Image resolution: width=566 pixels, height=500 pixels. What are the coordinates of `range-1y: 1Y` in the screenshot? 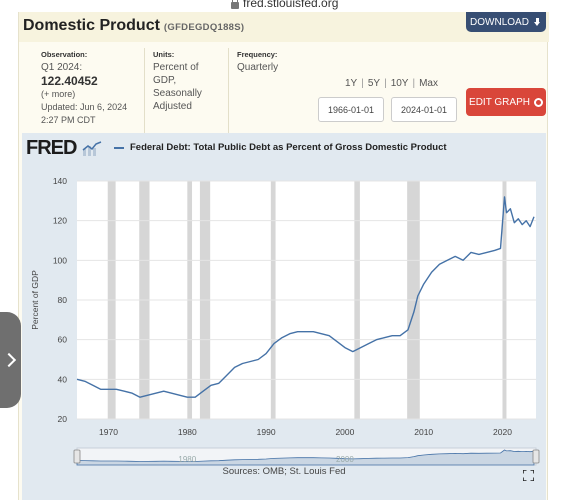 It's located at (351, 83).